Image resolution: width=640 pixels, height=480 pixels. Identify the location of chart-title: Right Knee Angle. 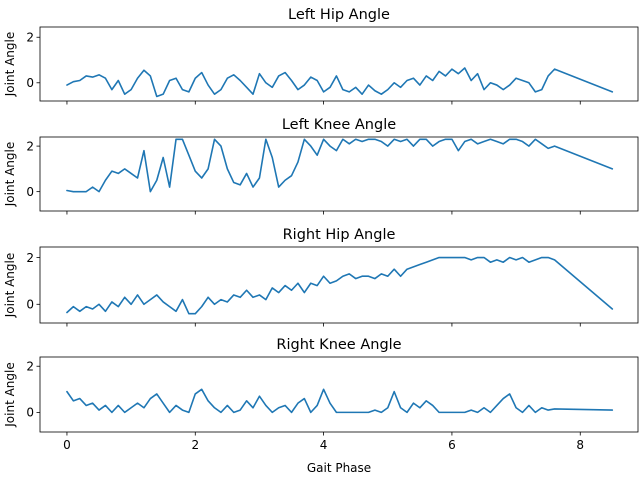
(338, 345).